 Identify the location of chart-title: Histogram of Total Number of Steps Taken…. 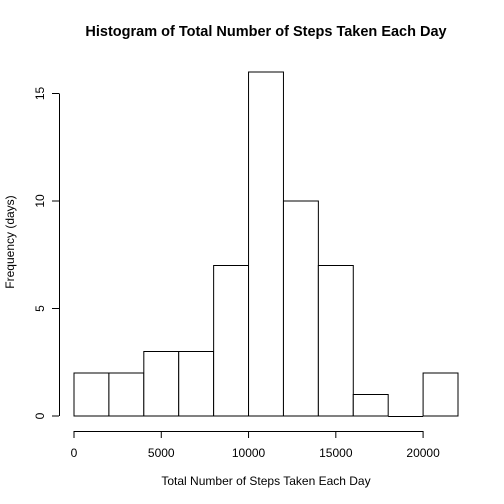
(265, 32).